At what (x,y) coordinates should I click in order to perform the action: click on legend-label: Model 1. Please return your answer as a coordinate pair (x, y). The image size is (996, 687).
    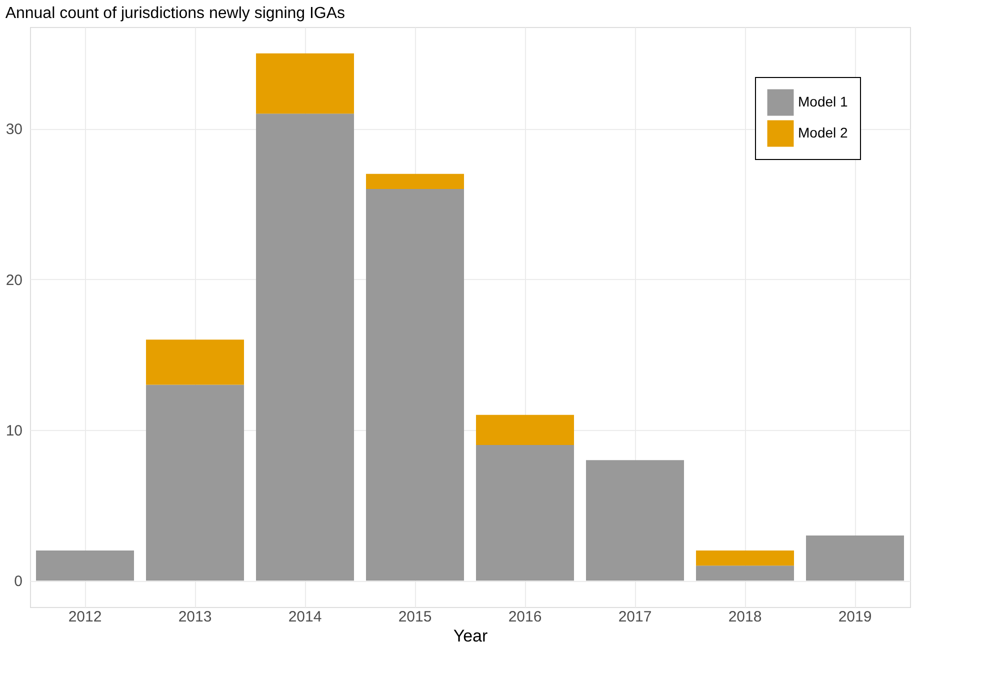
    Looking at the image, I should click on (823, 102).